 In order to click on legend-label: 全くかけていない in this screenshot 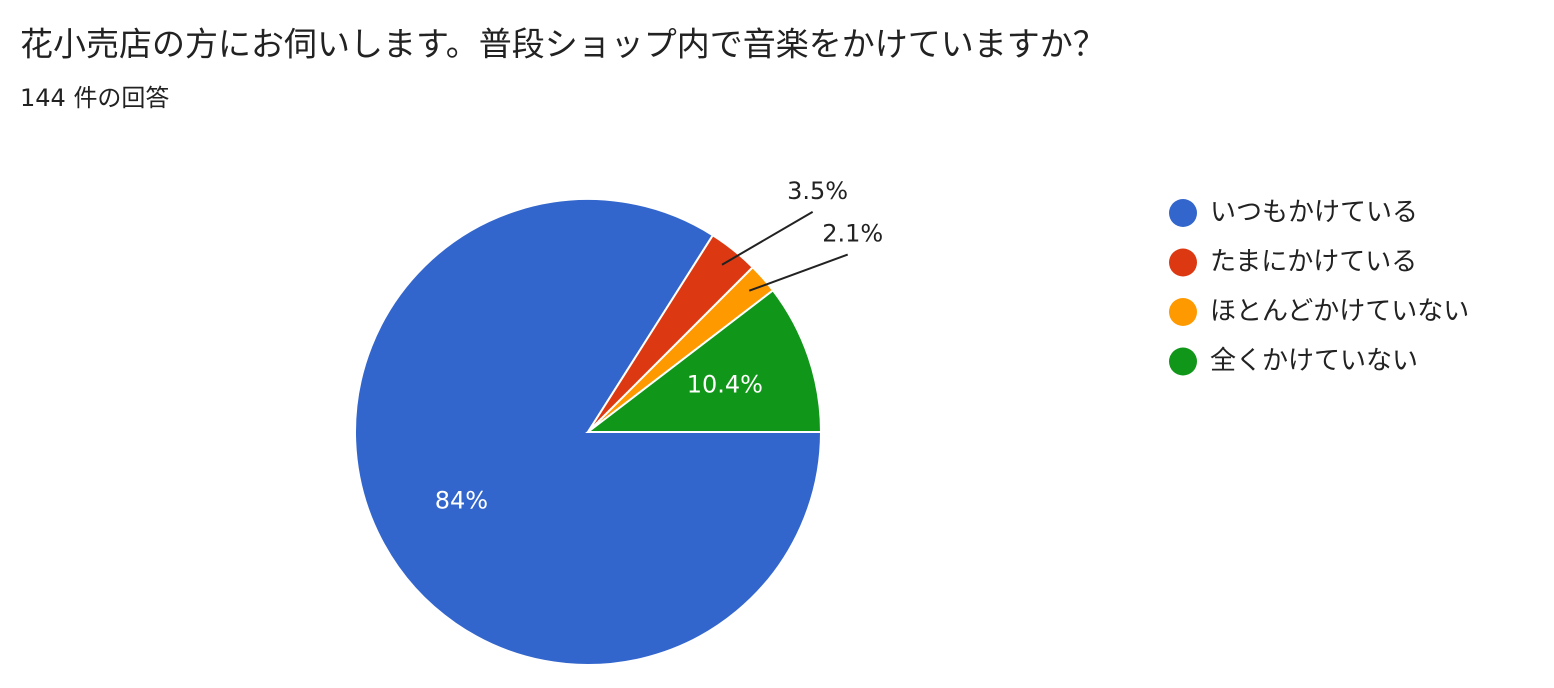, I will do `click(1314, 361)`.